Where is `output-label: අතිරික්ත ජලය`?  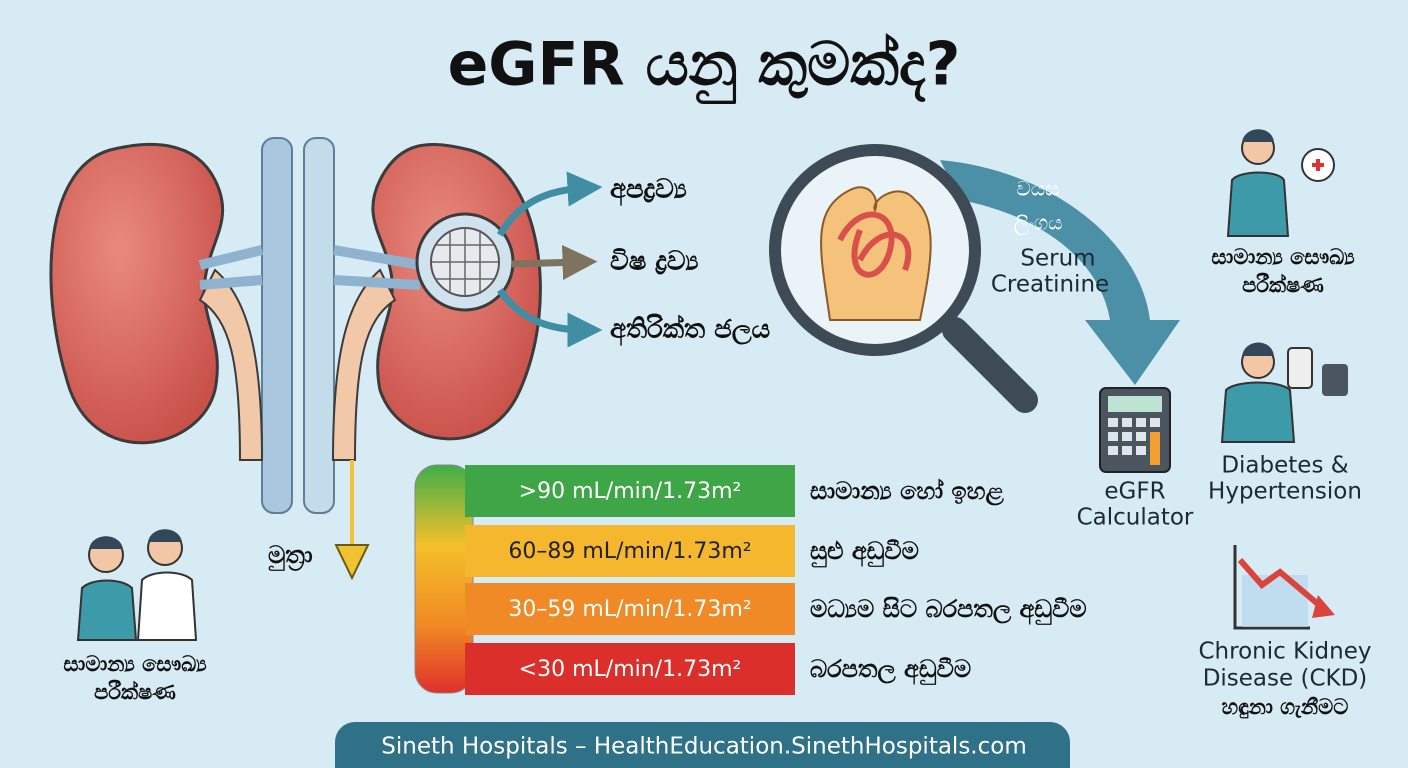
output-label: අතිරික්ත ජලය is located at coordinates (690, 330).